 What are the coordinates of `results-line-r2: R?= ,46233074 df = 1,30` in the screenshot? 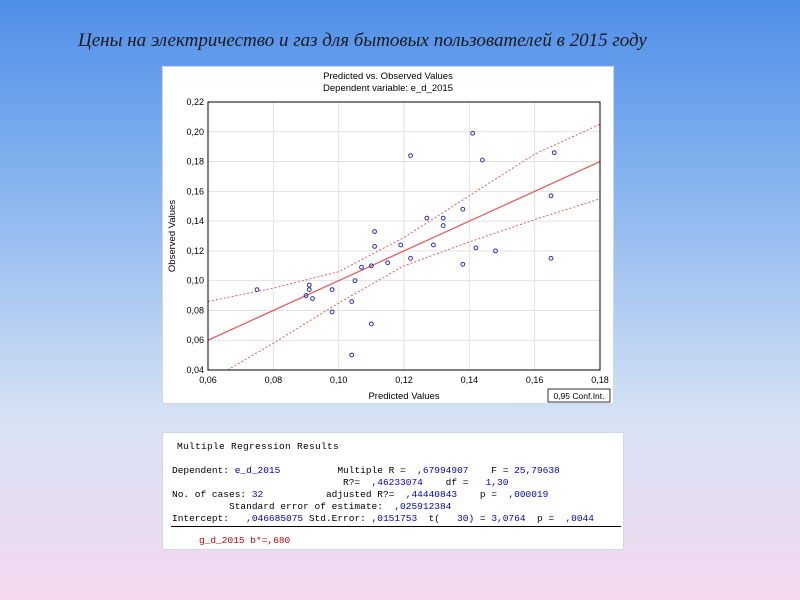 It's located at (426, 482).